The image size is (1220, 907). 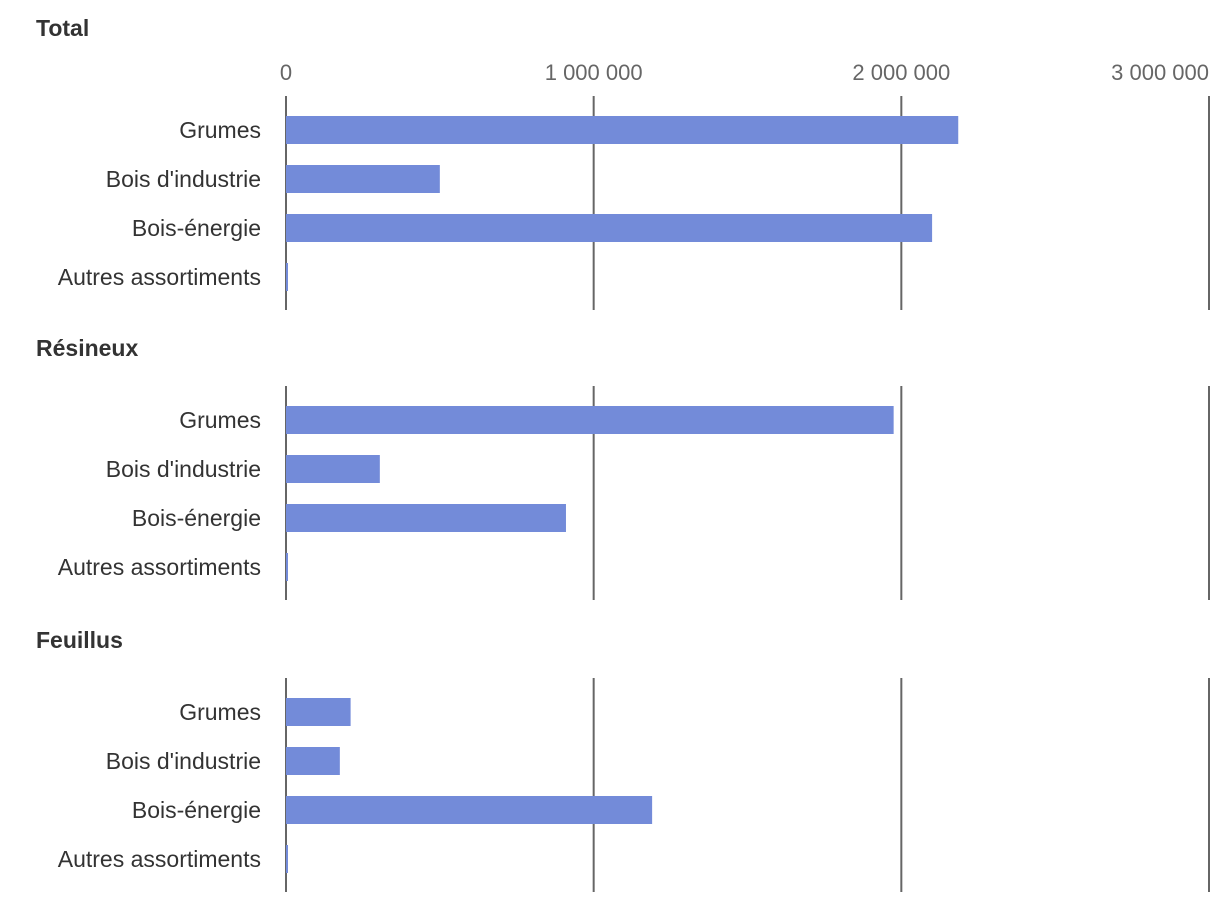 What do you see at coordinates (79, 640) in the screenshot?
I see `panel-title: Feuillus` at bounding box center [79, 640].